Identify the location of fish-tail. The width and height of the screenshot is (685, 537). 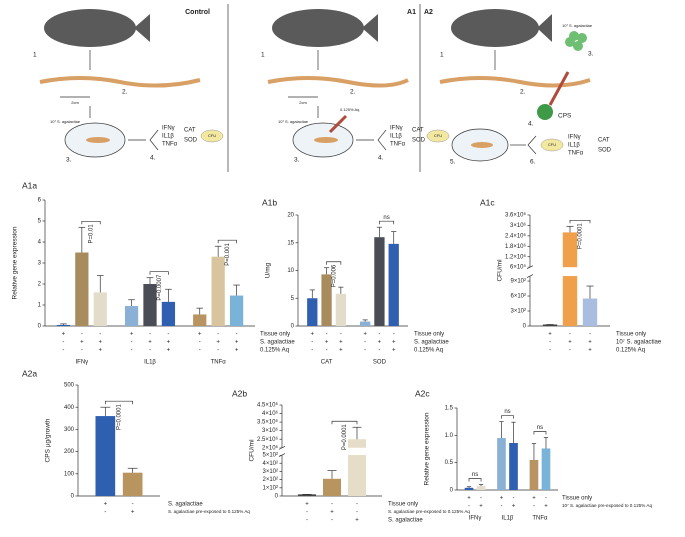
(142, 28).